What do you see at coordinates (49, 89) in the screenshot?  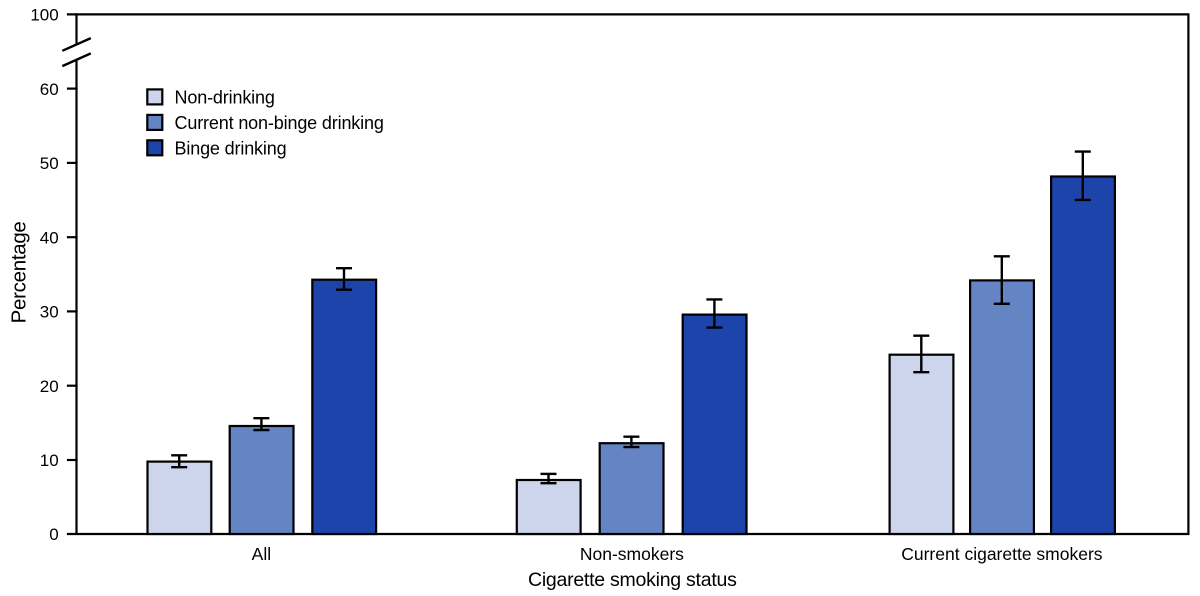 I see `svg-text: 60` at bounding box center [49, 89].